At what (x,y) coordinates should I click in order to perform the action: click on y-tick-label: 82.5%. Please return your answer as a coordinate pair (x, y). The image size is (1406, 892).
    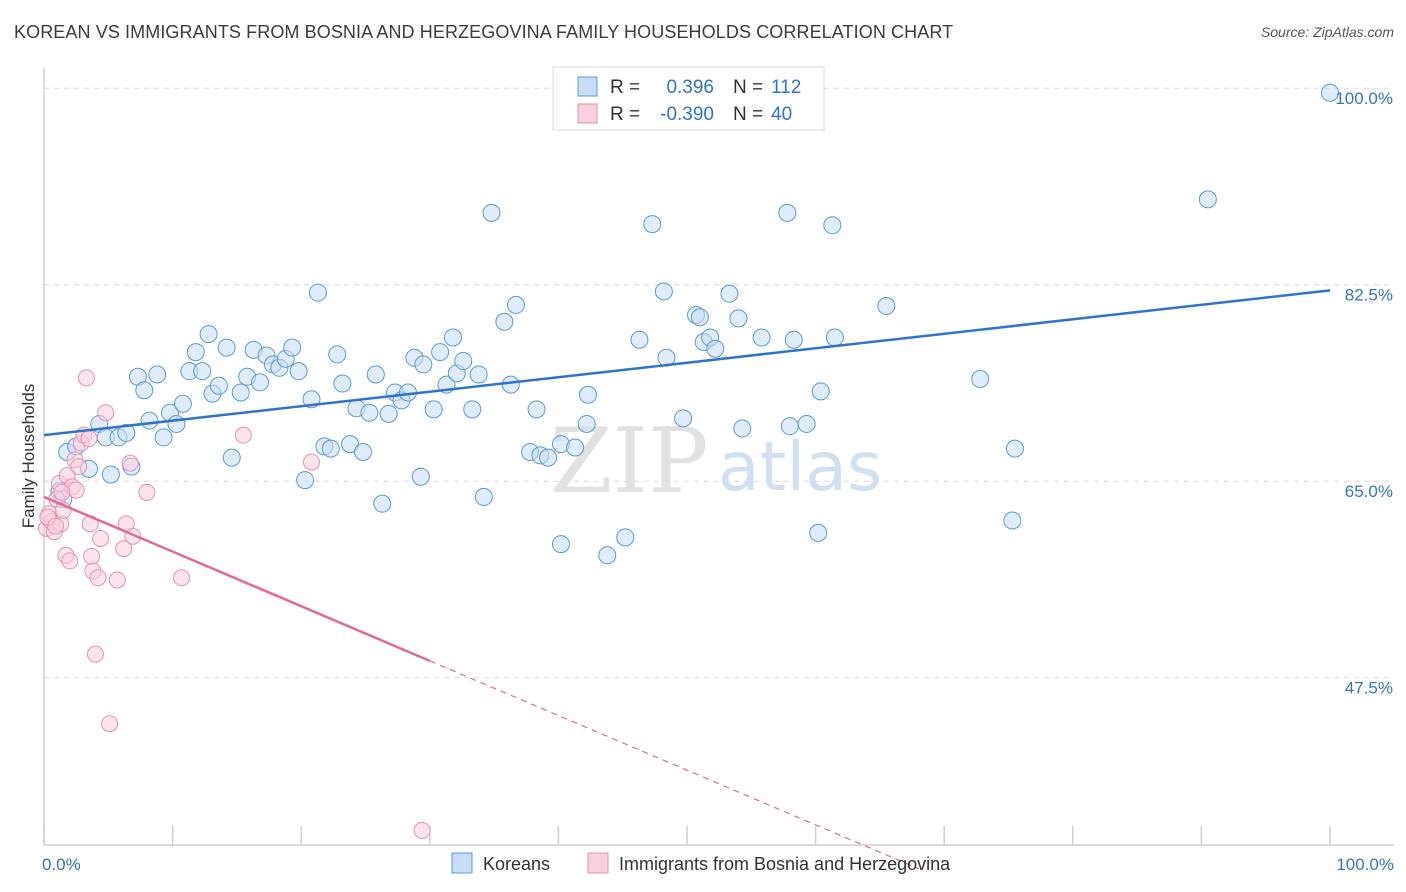
    Looking at the image, I should click on (1369, 295).